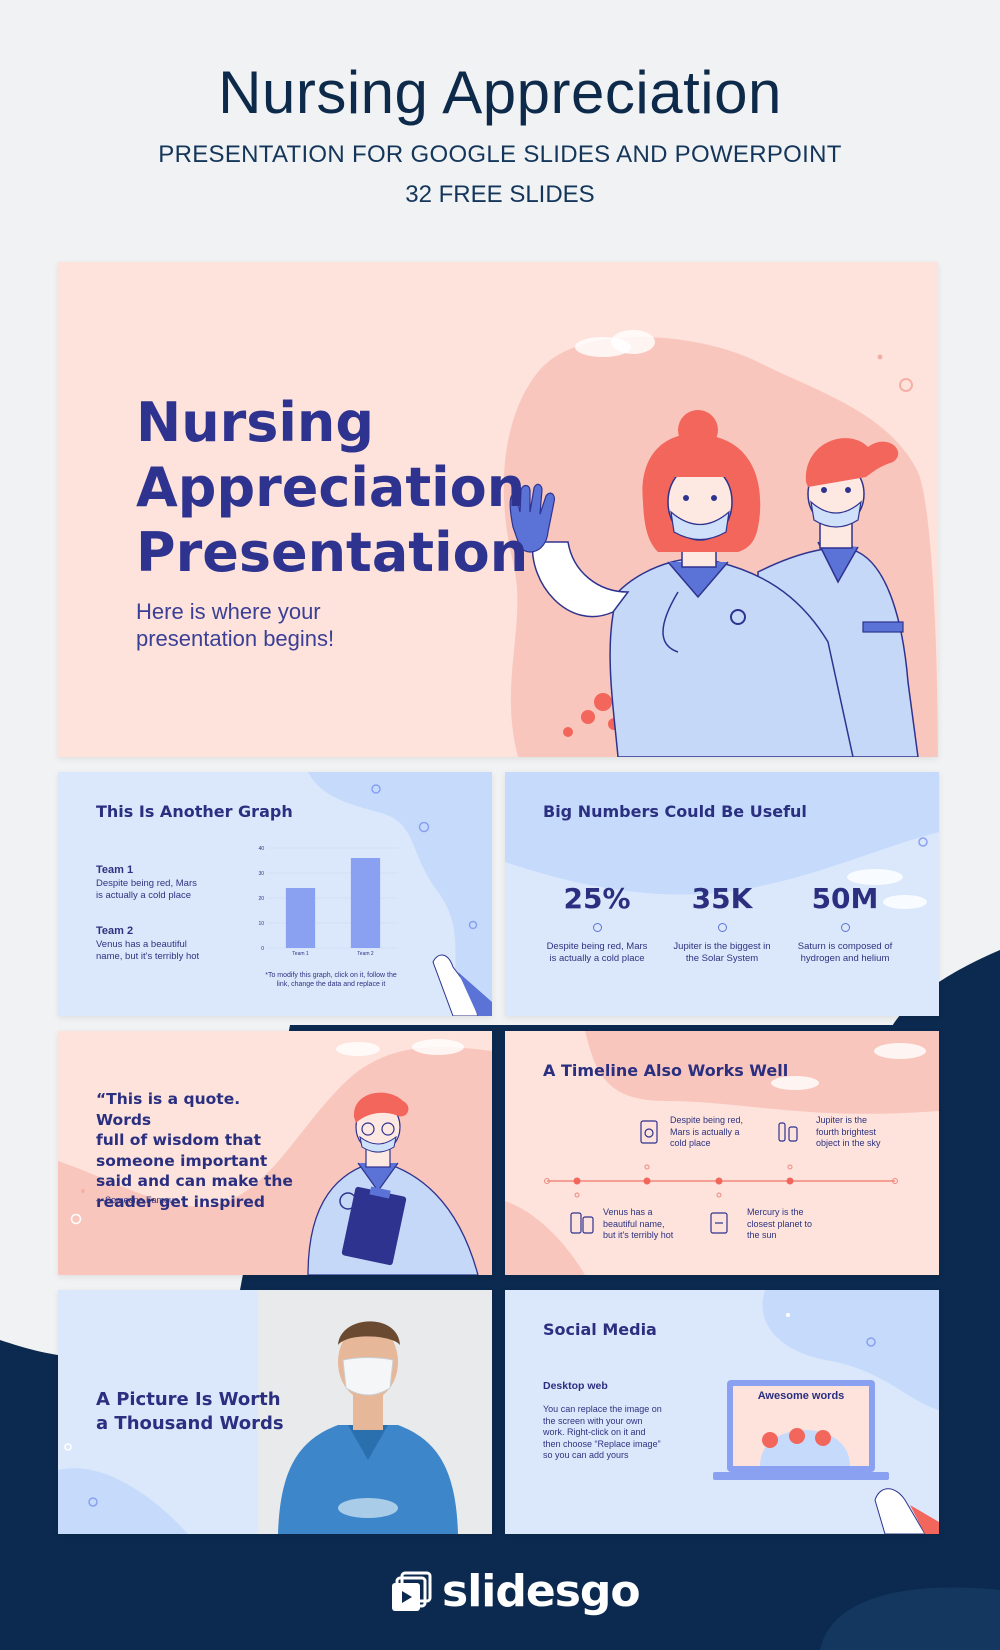 The image size is (1000, 1650). What do you see at coordinates (144, 895) in the screenshot?
I see `team1-desc-line2: is actually a cold place` at bounding box center [144, 895].